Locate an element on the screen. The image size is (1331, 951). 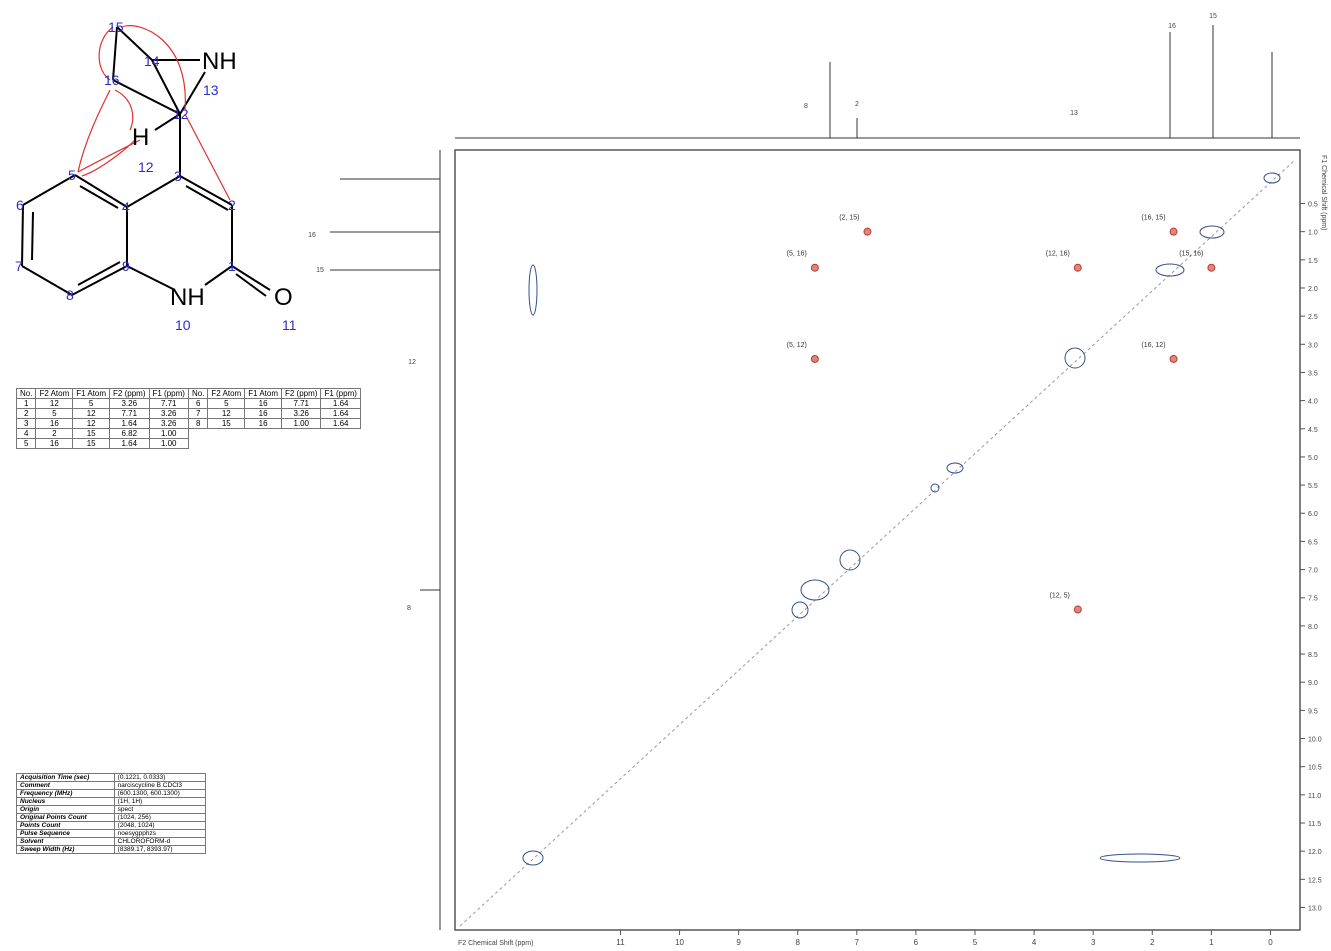
header-cell: F1 Atom is located at coordinates (263, 393).